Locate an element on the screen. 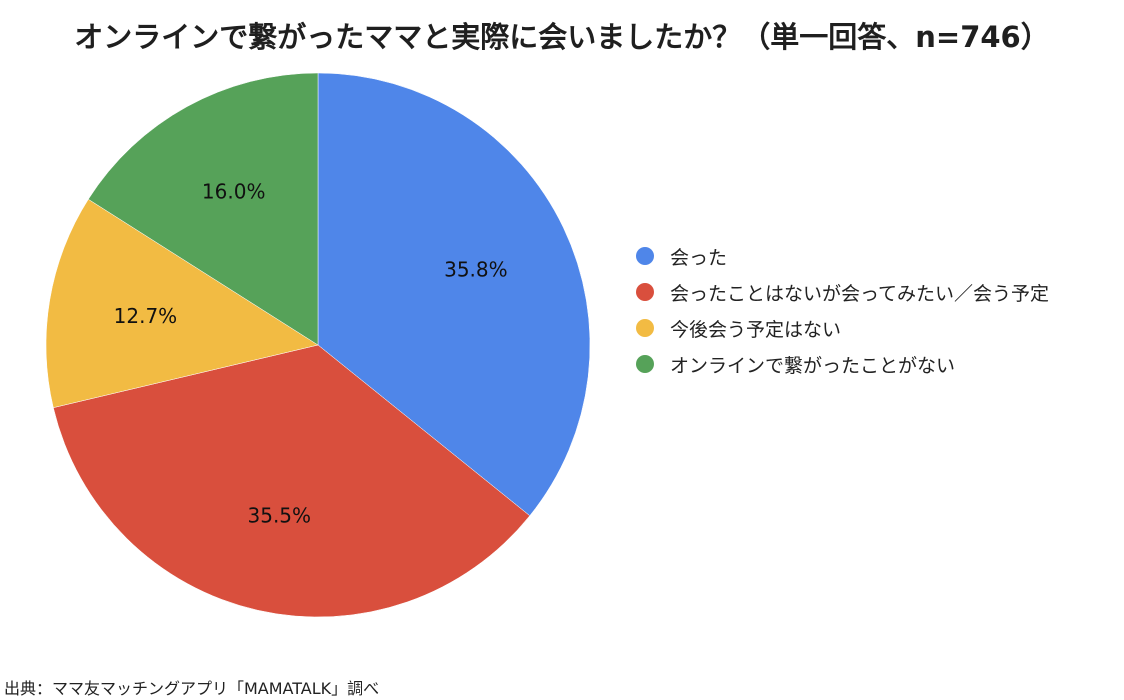  legend-item-no-plan: 今後会う予定はない is located at coordinates (842, 328).